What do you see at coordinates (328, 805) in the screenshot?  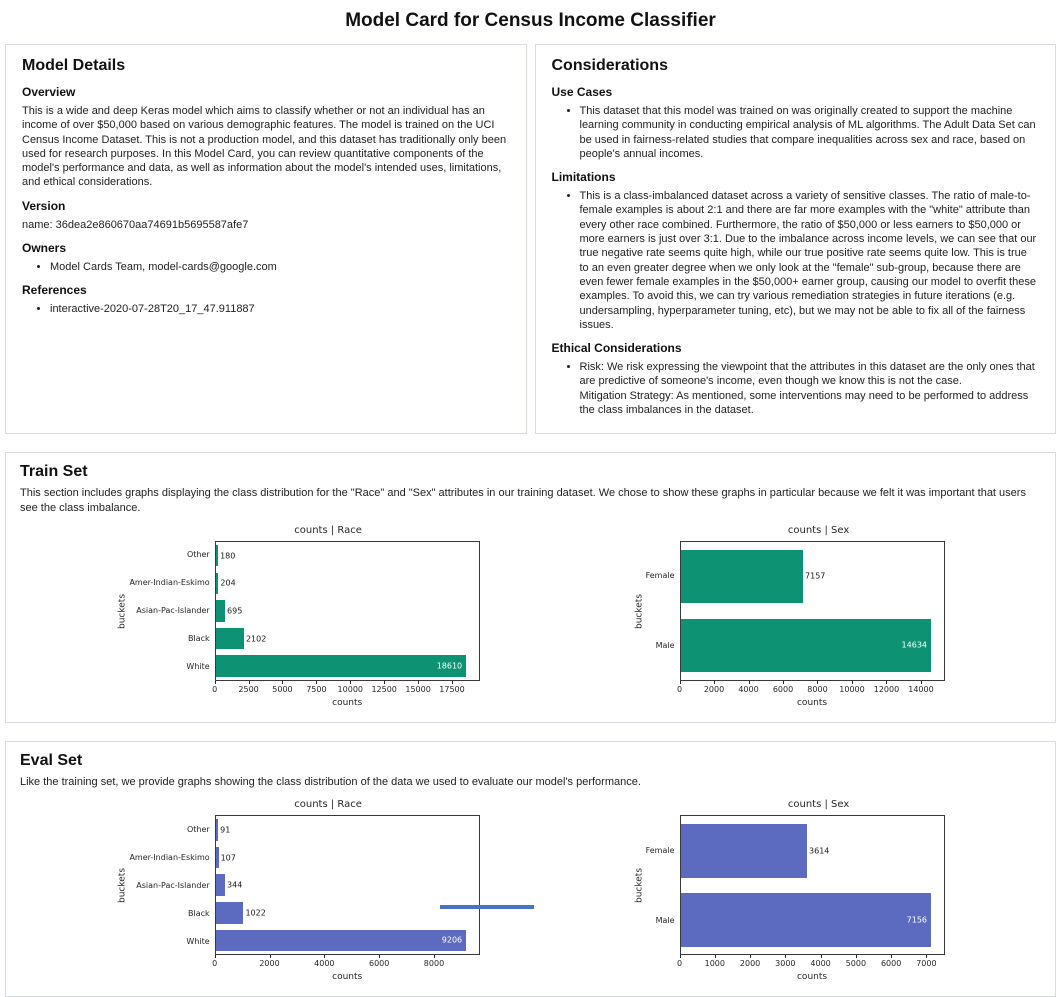 I see `chart-title: counts | Race` at bounding box center [328, 805].